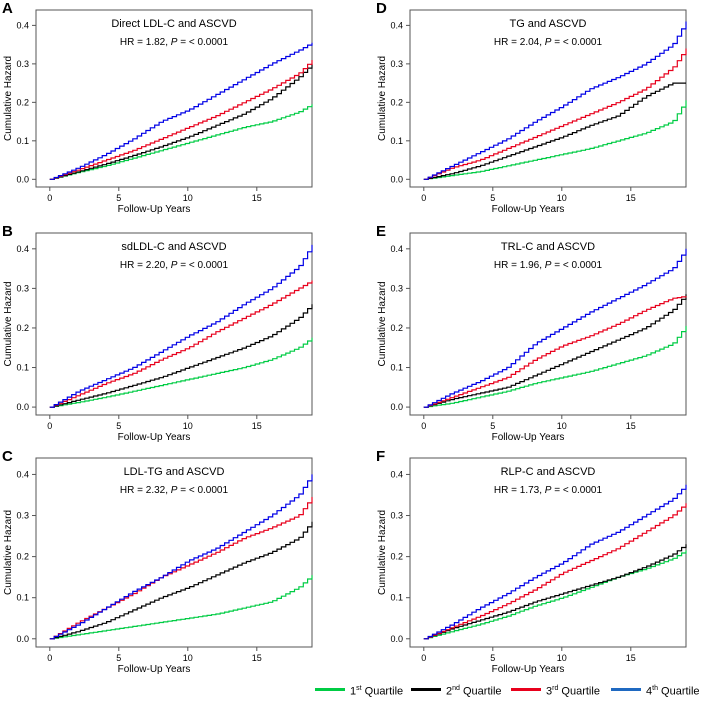 Image resolution: width=709 pixels, height=701 pixels. What do you see at coordinates (7, 231) in the screenshot?
I see `panel-letter: B` at bounding box center [7, 231].